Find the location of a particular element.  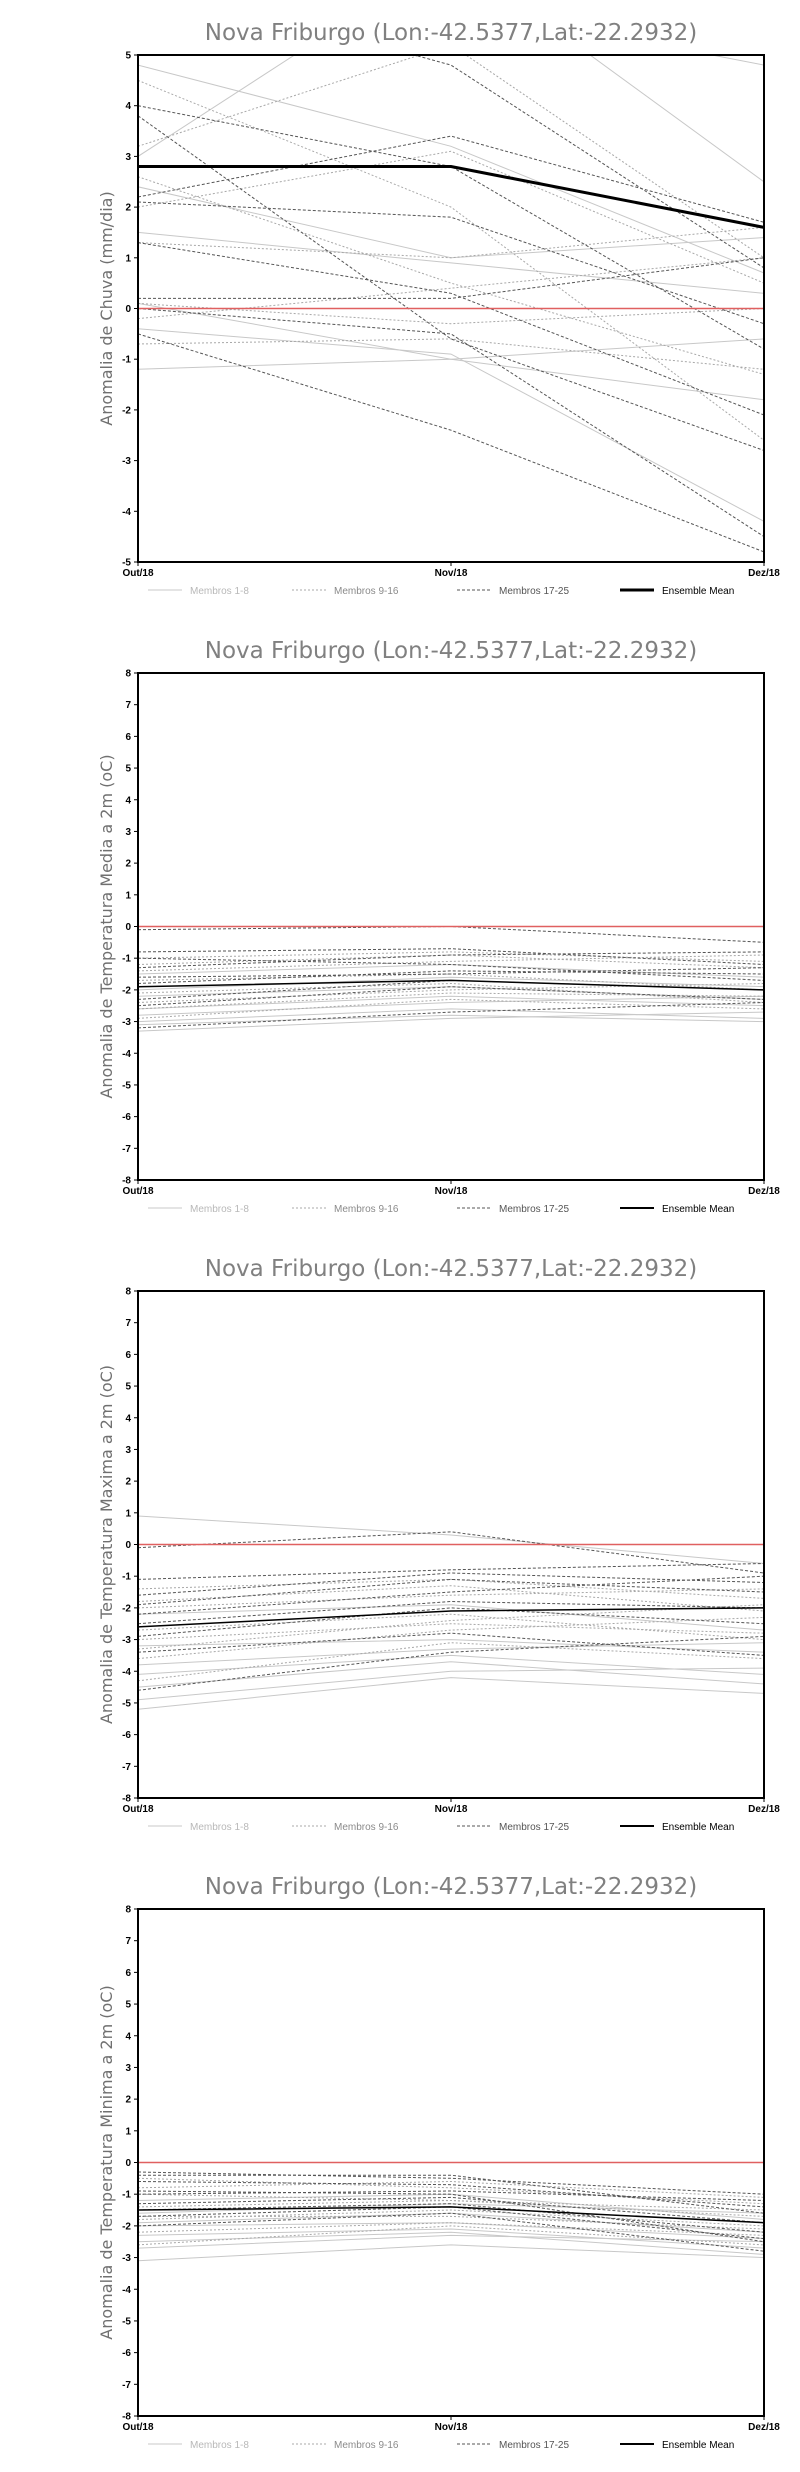

y-tick-label: 0 is located at coordinates (128, 2163).